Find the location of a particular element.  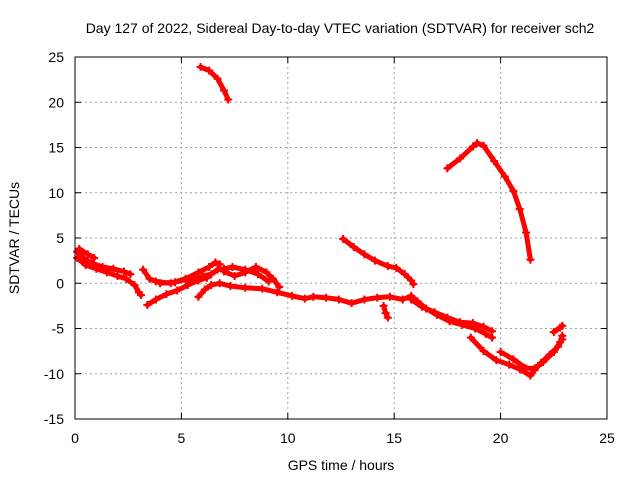

y-tick-label: 25 is located at coordinates (56, 57).